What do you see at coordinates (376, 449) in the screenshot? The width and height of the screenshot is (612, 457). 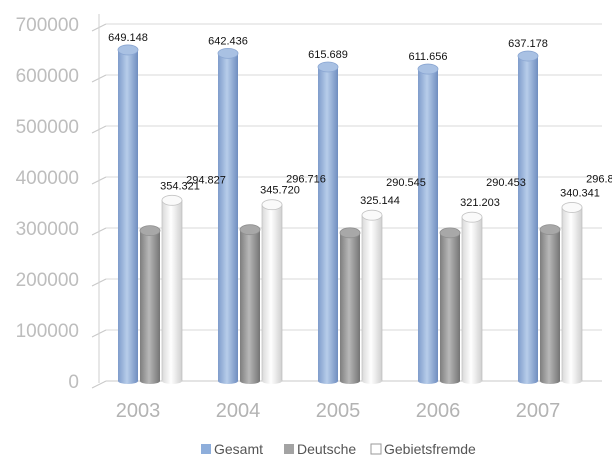 I see `legend-swatch-gebietsfremde` at bounding box center [376, 449].